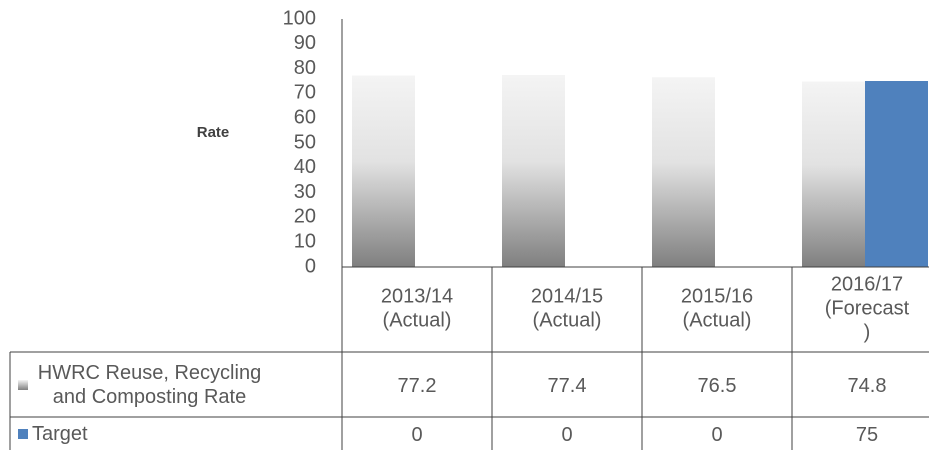 The height and width of the screenshot is (450, 929). I want to click on y-tick-label: 60, so click(305, 117).